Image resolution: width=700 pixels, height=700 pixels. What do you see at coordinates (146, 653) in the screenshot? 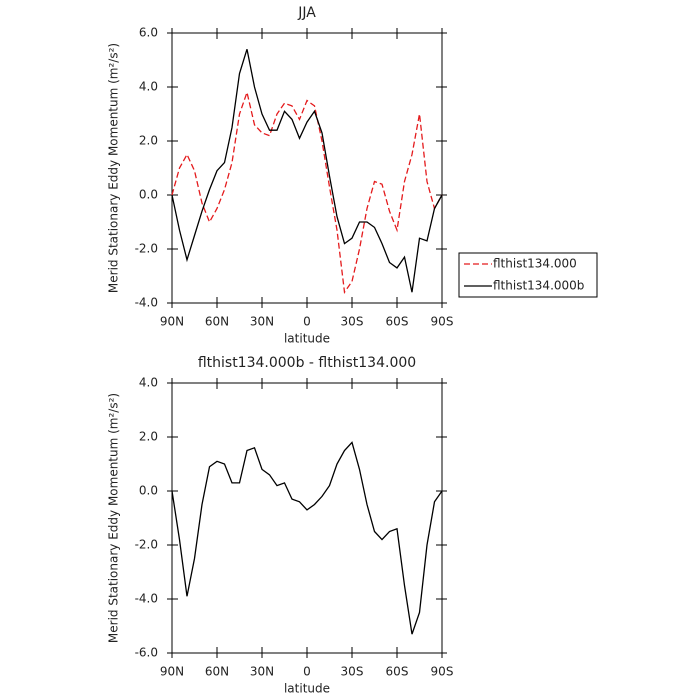
I see `y-tick-label: -6.0` at bounding box center [146, 653].